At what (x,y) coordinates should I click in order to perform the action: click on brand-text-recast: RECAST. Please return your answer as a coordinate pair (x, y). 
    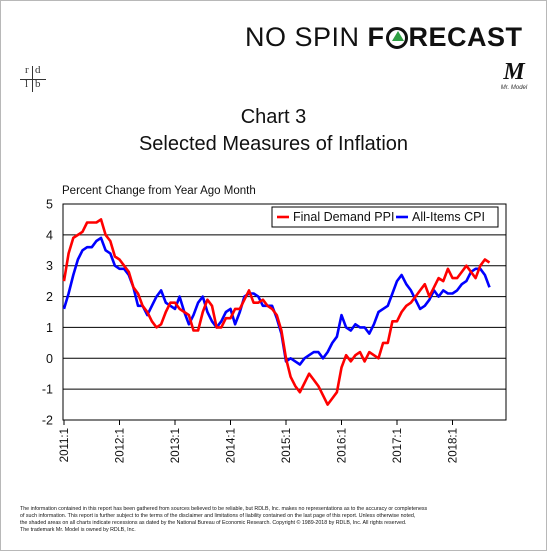
    Looking at the image, I should click on (465, 37).